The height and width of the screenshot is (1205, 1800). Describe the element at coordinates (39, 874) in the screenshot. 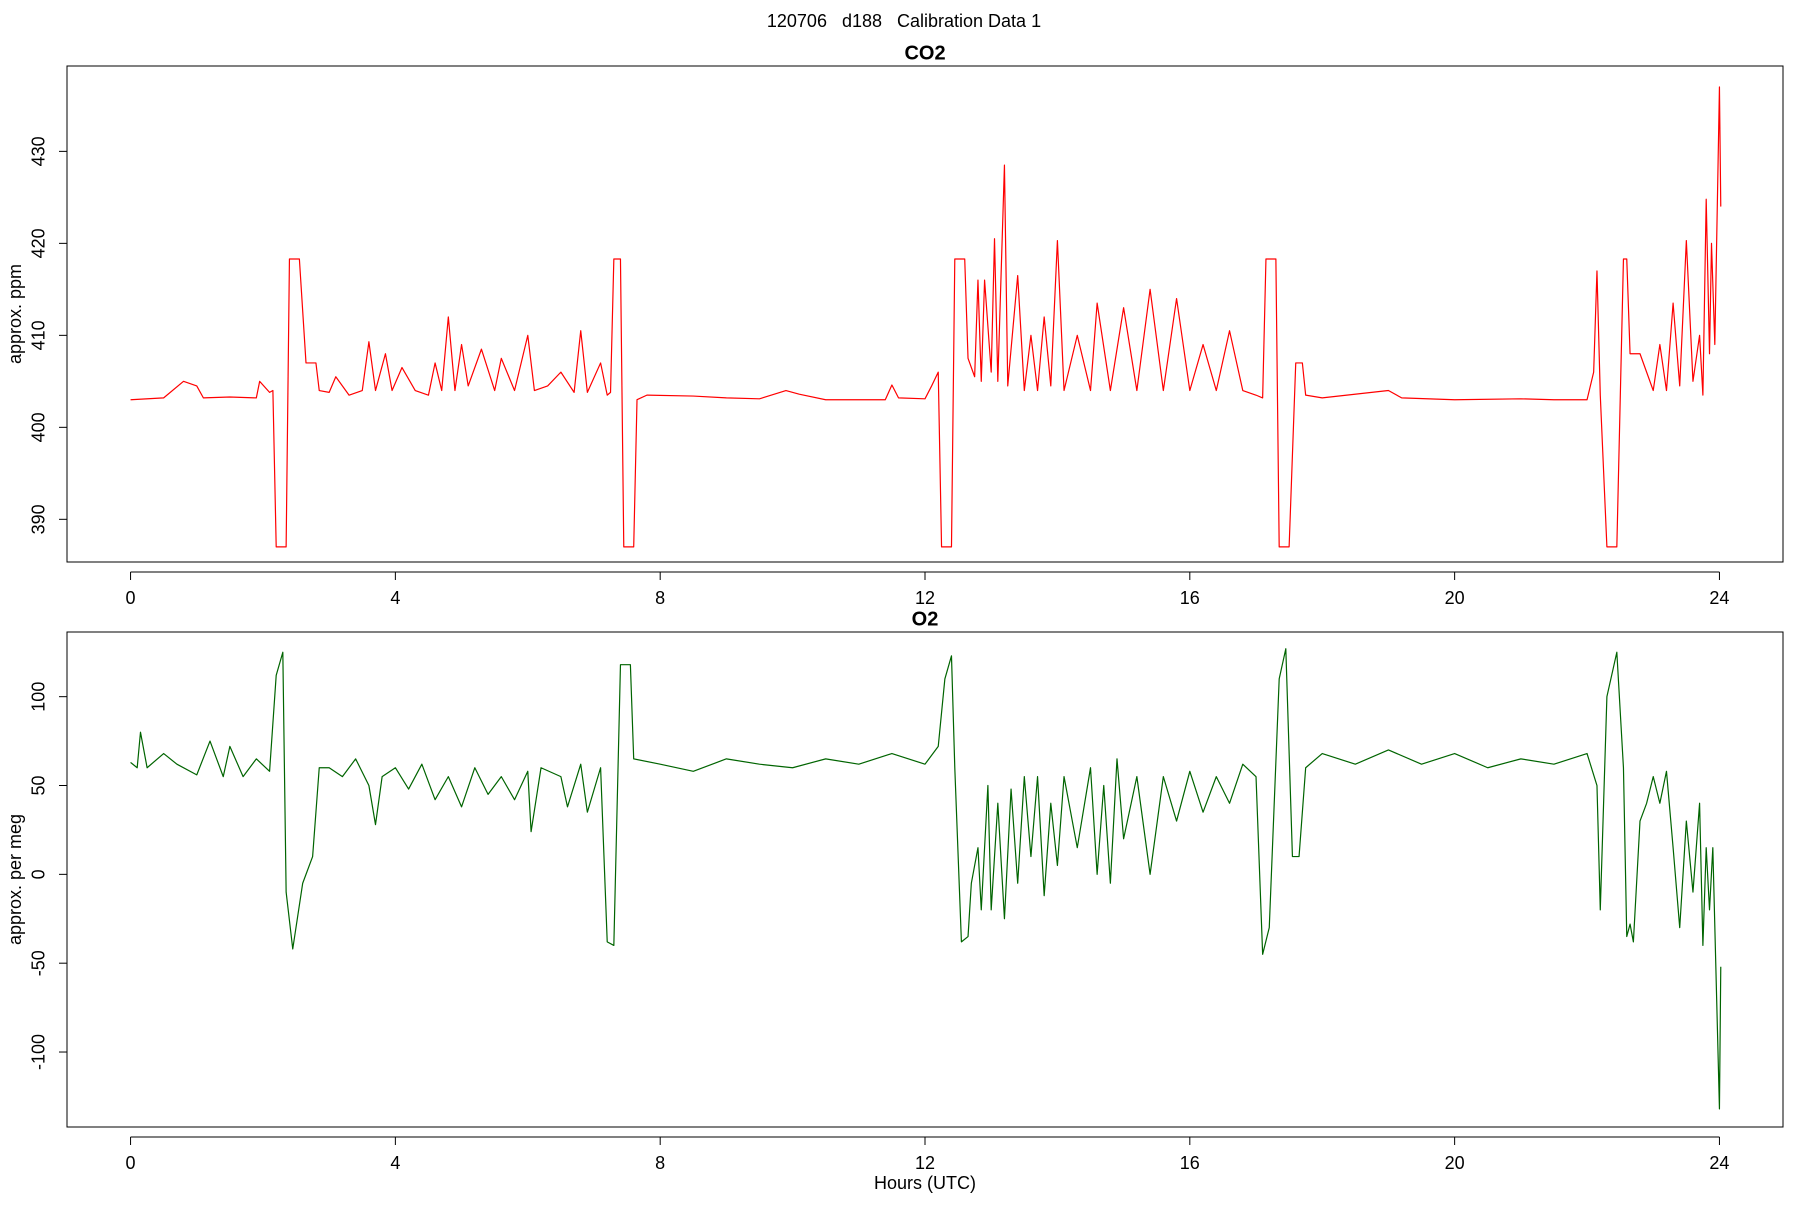

I see `y-tick-label: 0` at that location.